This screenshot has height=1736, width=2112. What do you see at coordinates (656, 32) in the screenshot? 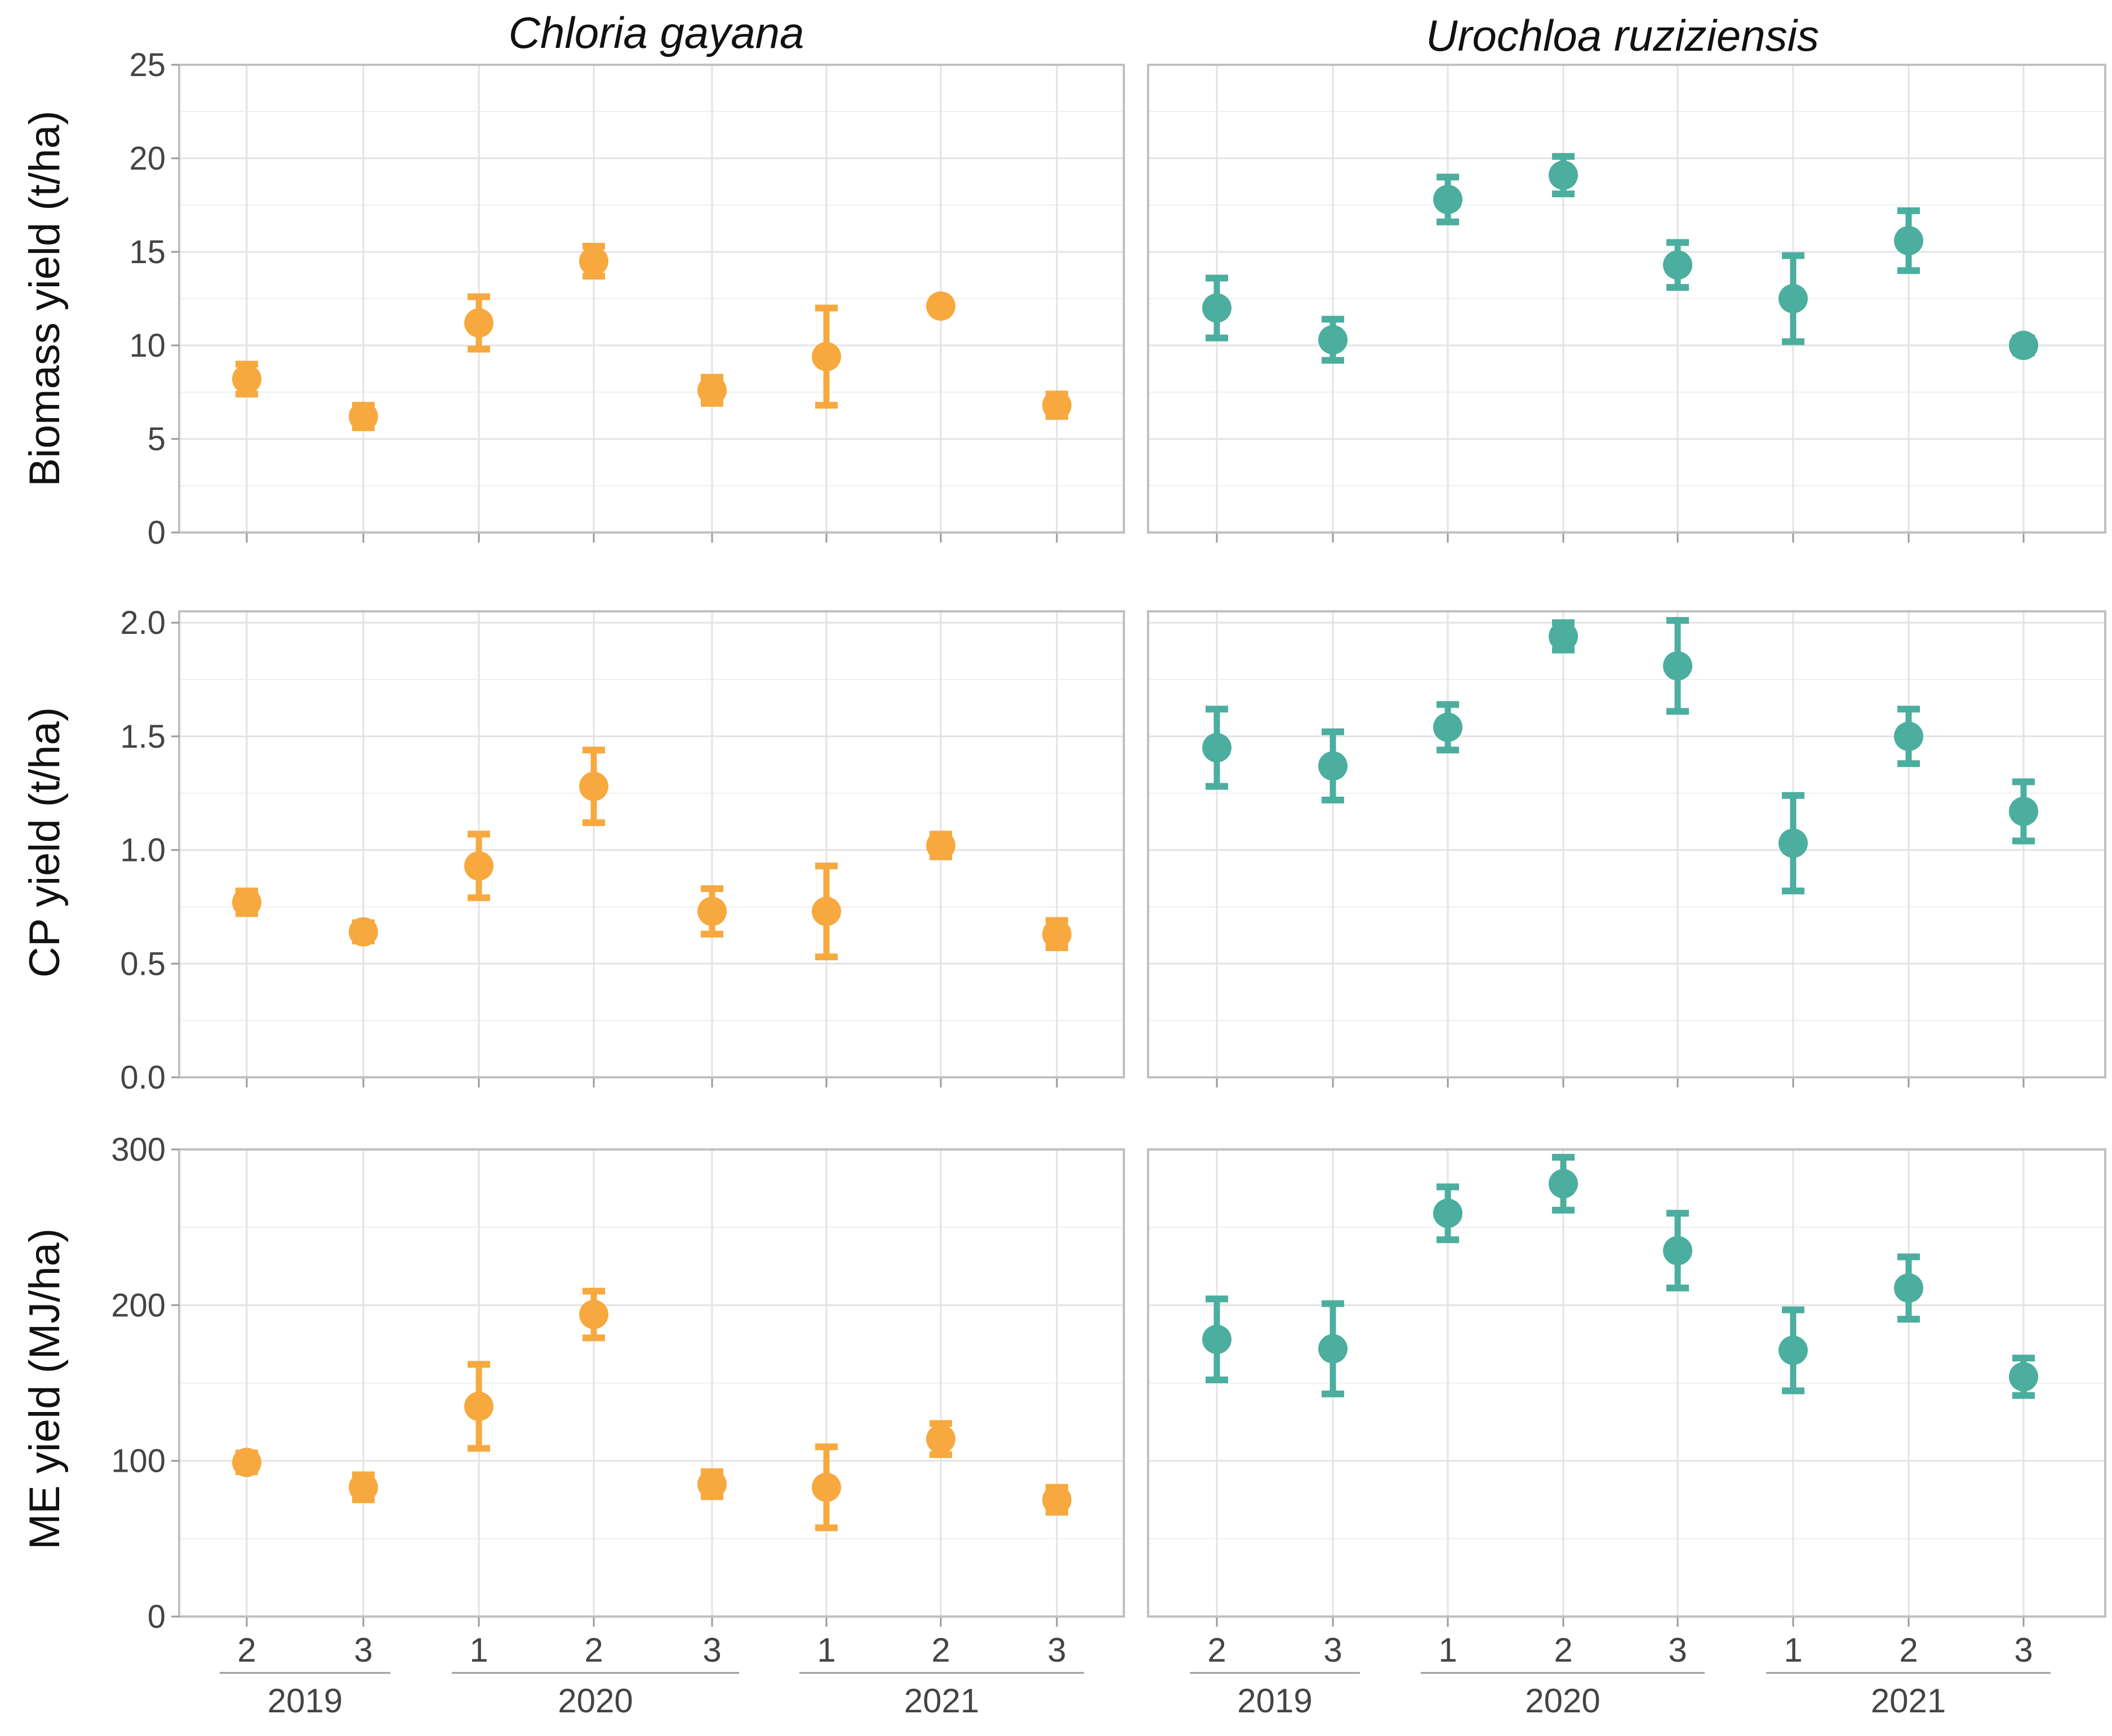
I see `column-title-chloris: Chloria gayana` at bounding box center [656, 32].